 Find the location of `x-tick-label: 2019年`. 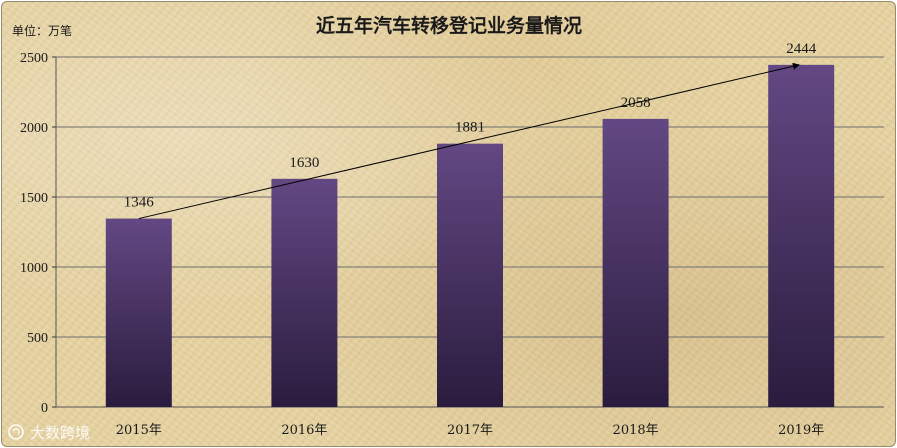

x-tick-label: 2019年 is located at coordinates (801, 430).